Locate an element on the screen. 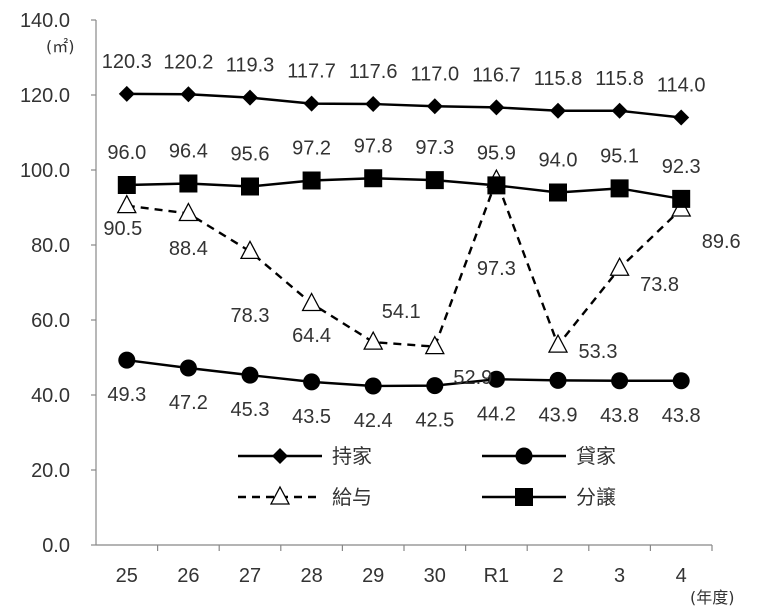 The image size is (762, 608). y-tick-label: 60.0 is located at coordinates (50, 321).